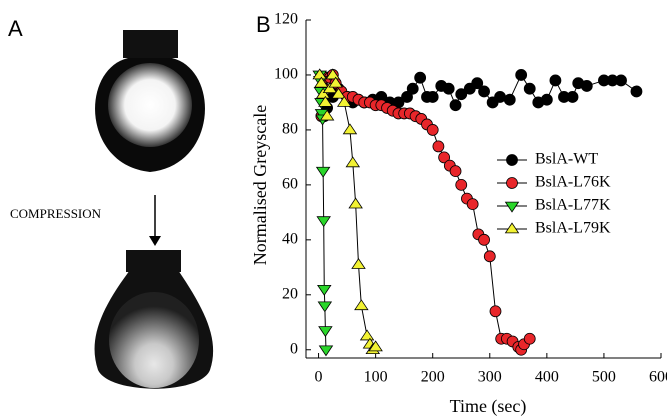 The height and width of the screenshot is (419, 667). Describe the element at coordinates (604, 377) in the screenshot. I see `x-tick-label: 500` at that location.